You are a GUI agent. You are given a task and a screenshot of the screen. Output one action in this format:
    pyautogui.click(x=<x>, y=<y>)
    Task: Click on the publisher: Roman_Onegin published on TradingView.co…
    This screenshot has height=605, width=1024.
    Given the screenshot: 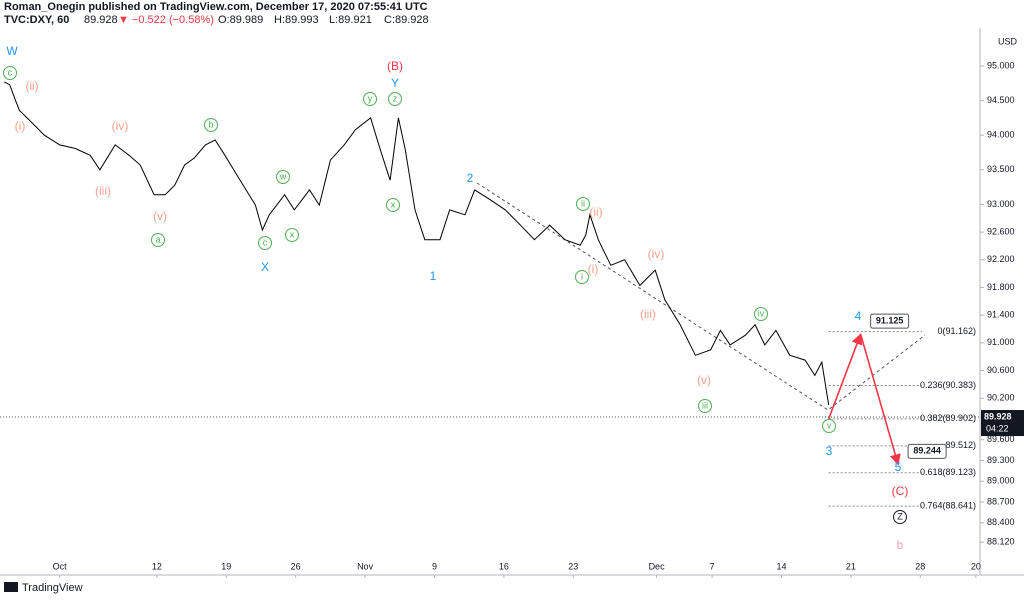 What is the action you would take?
    pyautogui.click(x=216, y=7)
    